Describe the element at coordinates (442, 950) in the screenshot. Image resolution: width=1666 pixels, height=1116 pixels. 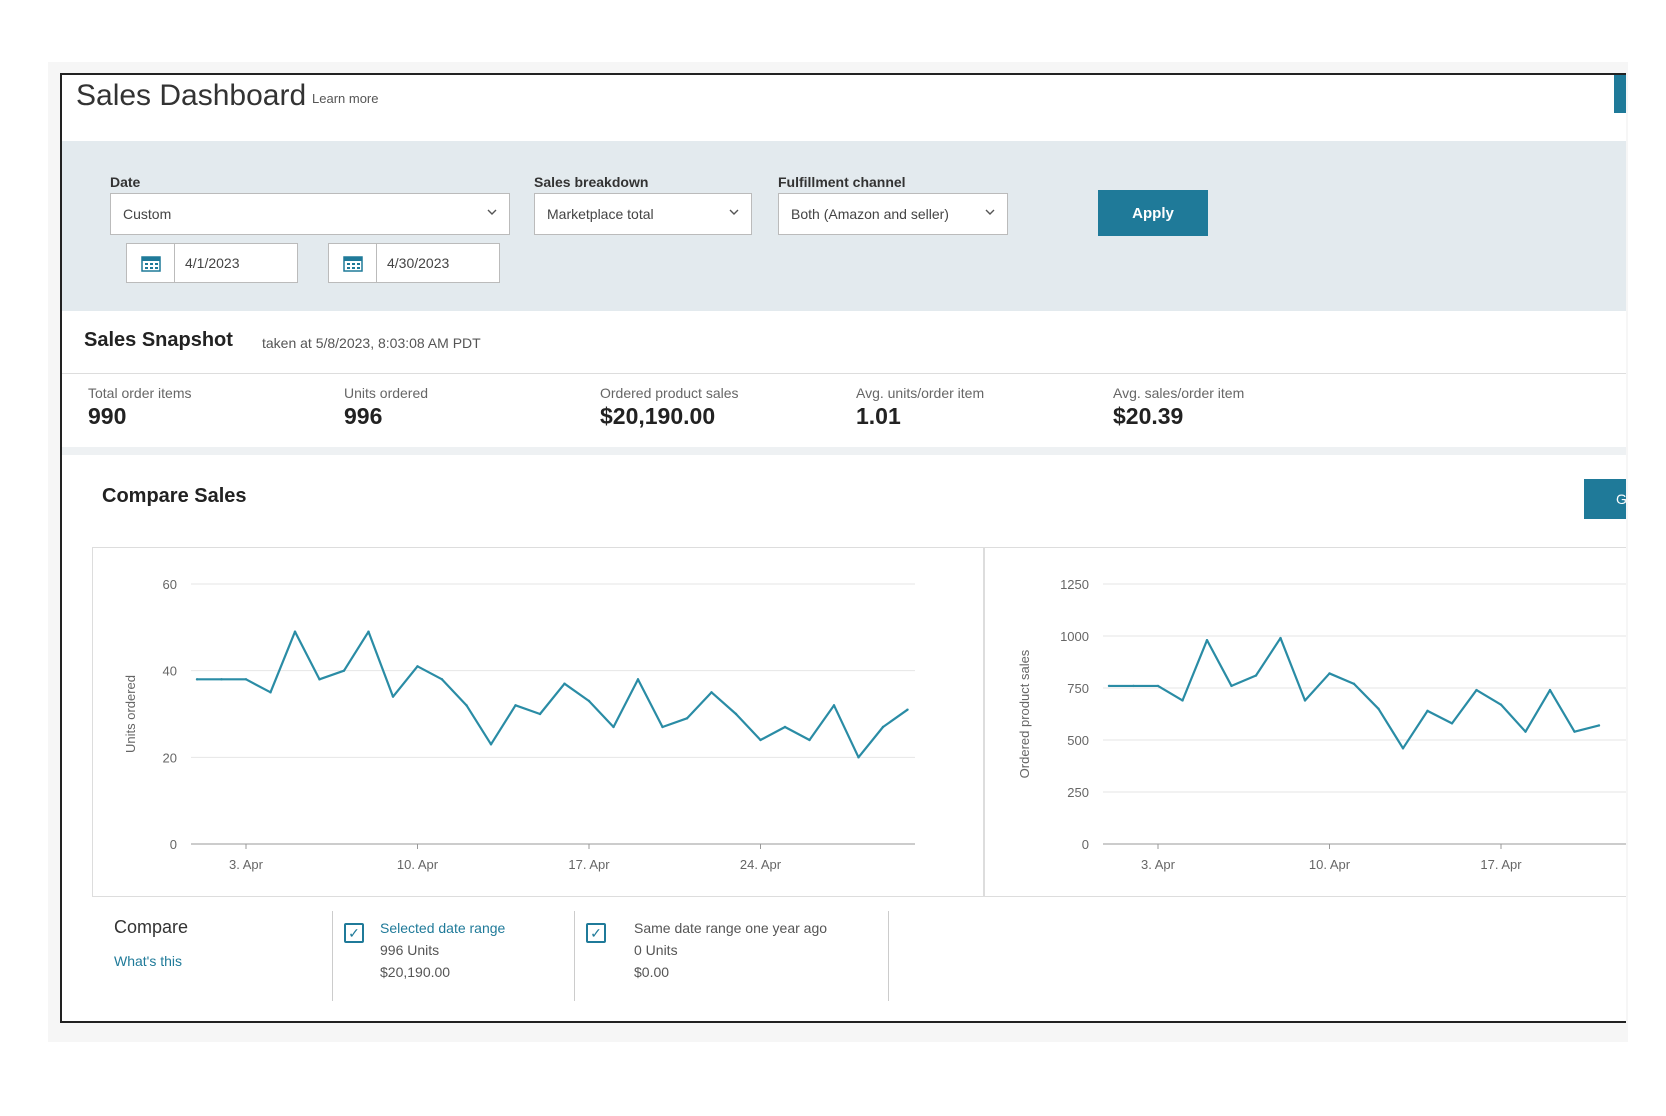
I see `selected-range-item: Selected date range 996 Units $20,190.00` at that location.